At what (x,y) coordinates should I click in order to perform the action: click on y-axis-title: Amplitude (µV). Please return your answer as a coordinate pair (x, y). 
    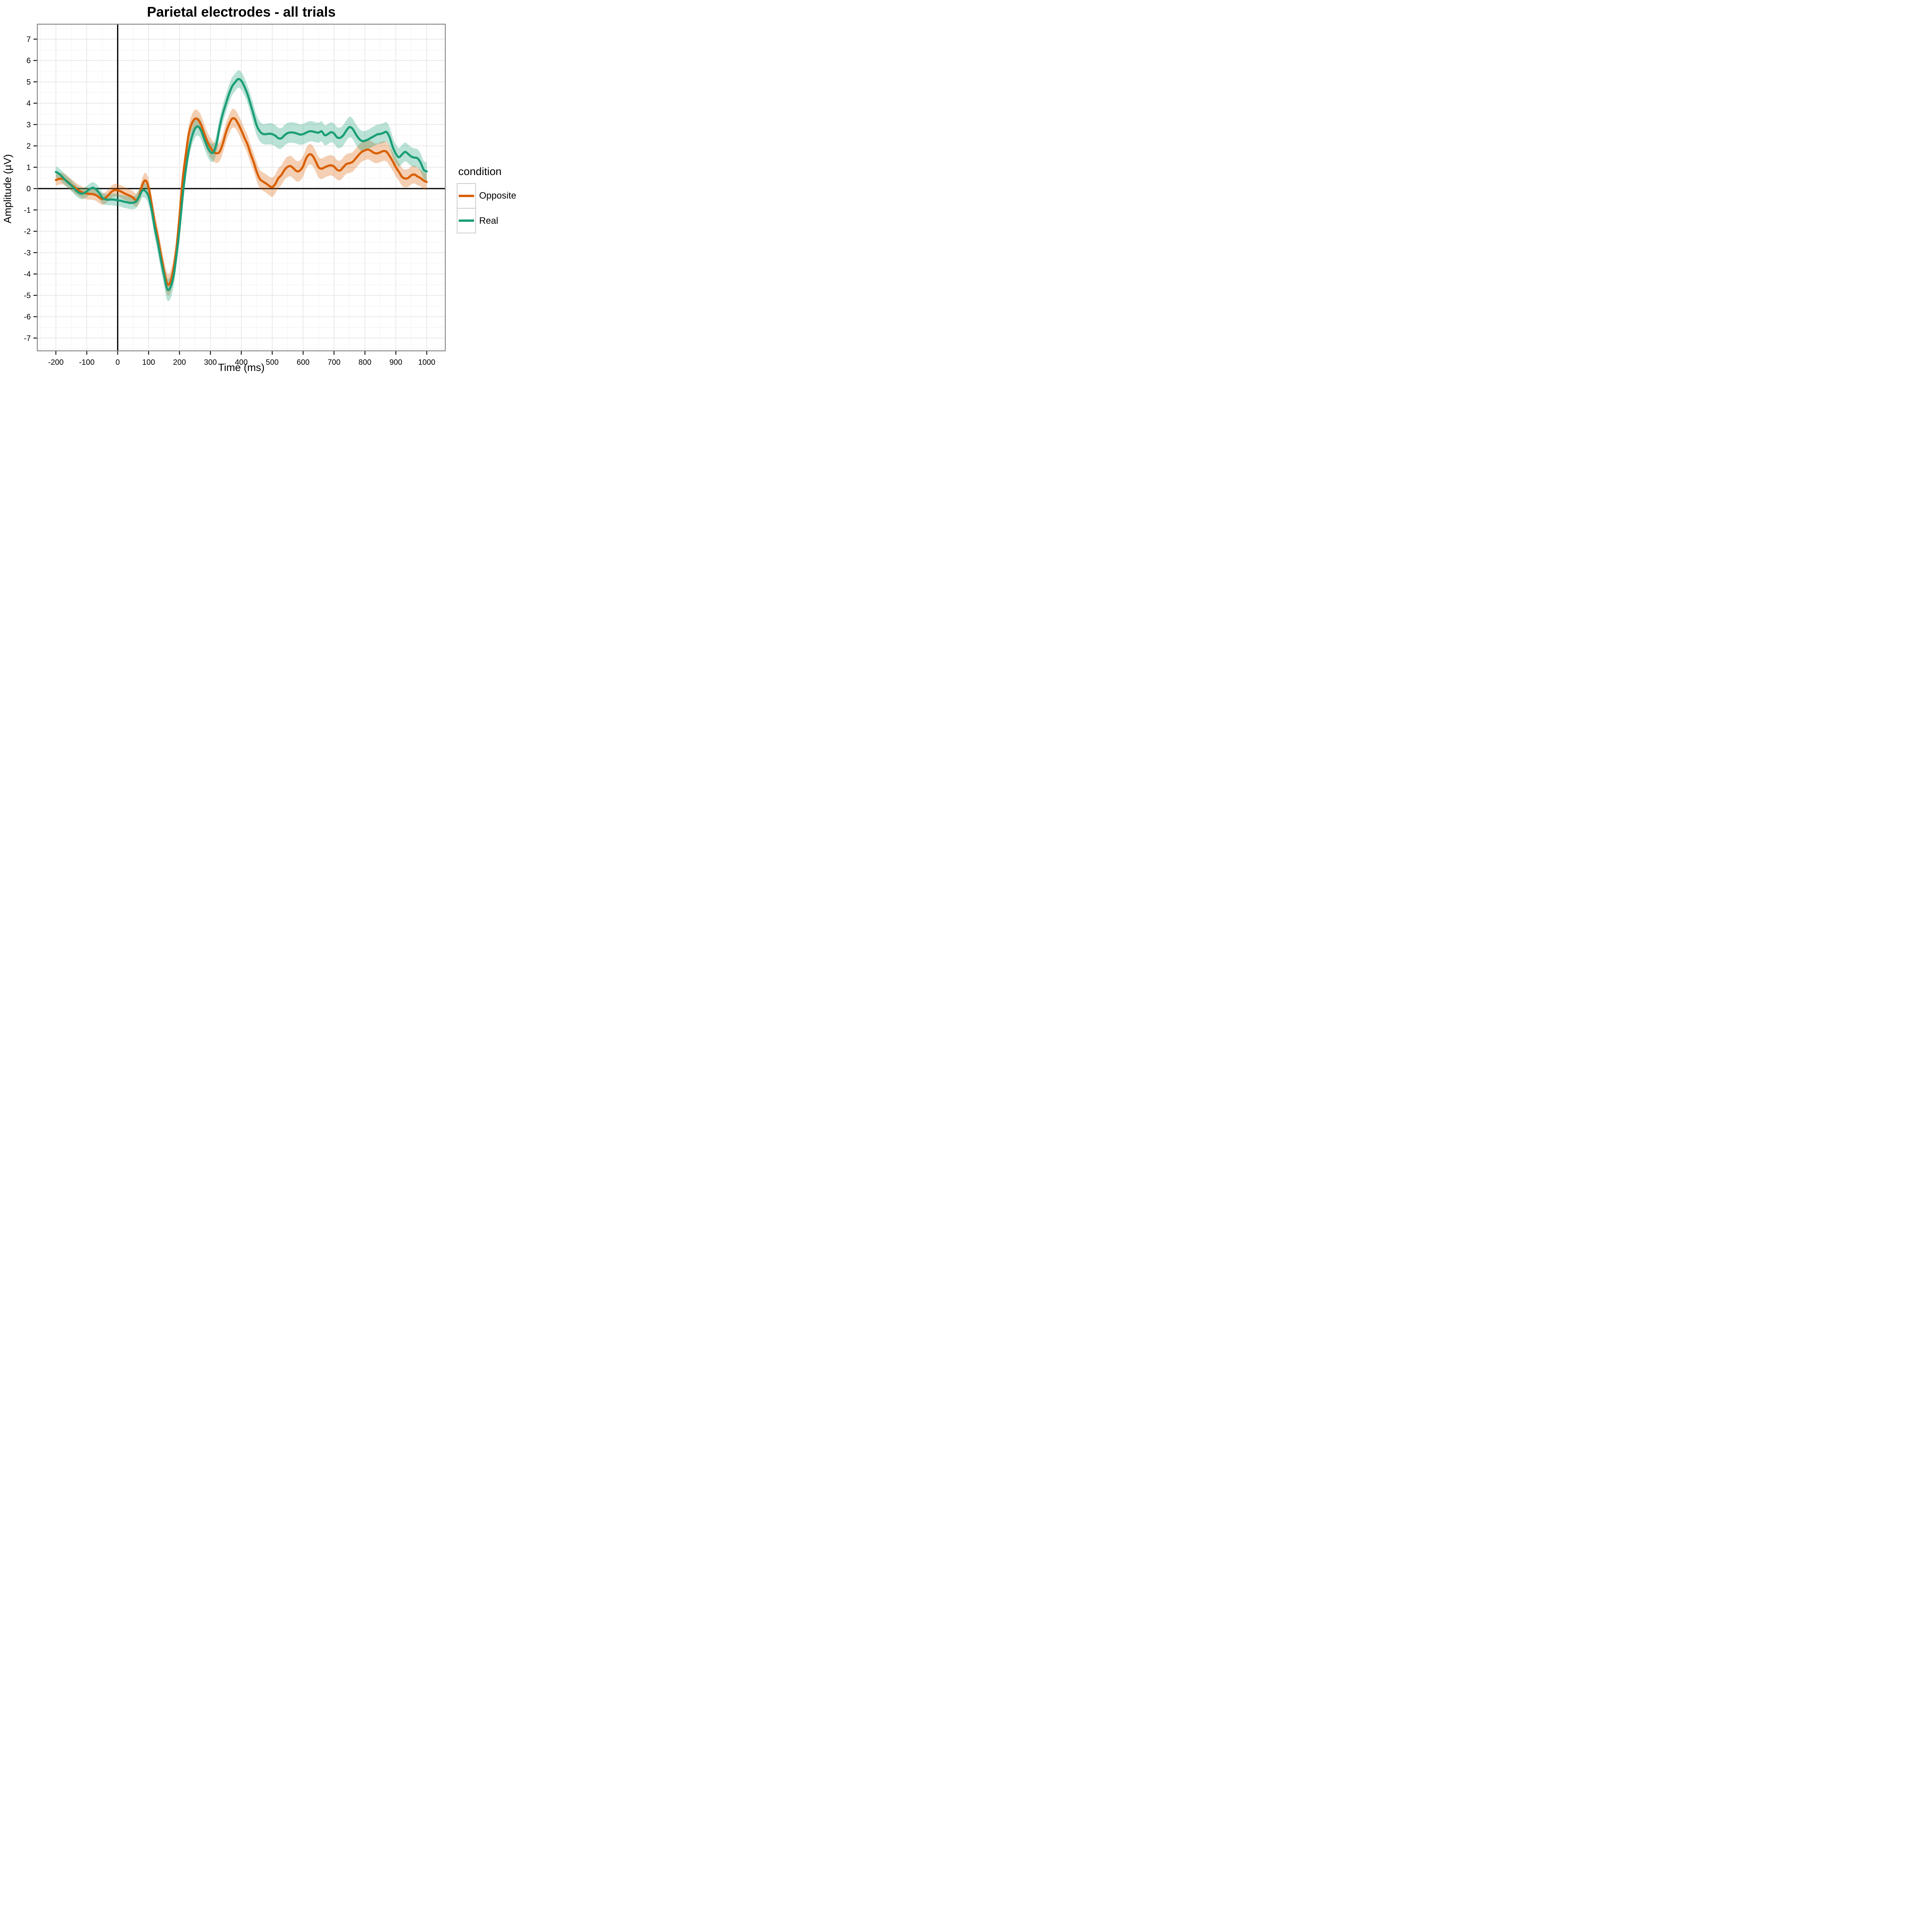
    Looking at the image, I should click on (8, 189).